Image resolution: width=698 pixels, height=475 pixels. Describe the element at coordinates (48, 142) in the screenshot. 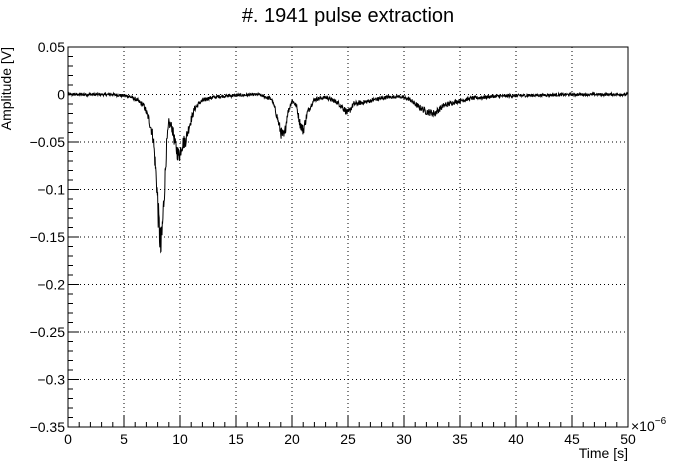

I see `y-tick-label: −0.05` at that location.